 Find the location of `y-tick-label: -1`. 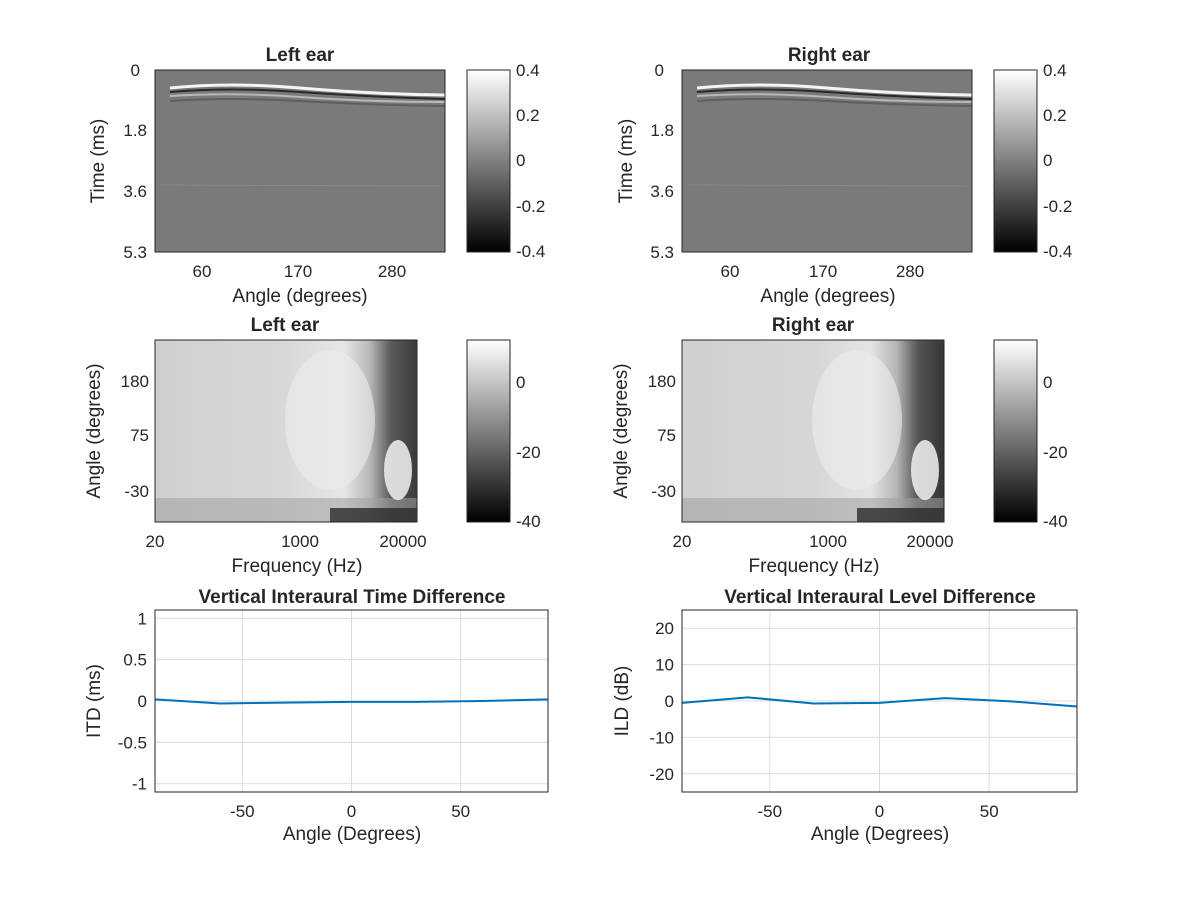

y-tick-label: -1 is located at coordinates (139, 784).